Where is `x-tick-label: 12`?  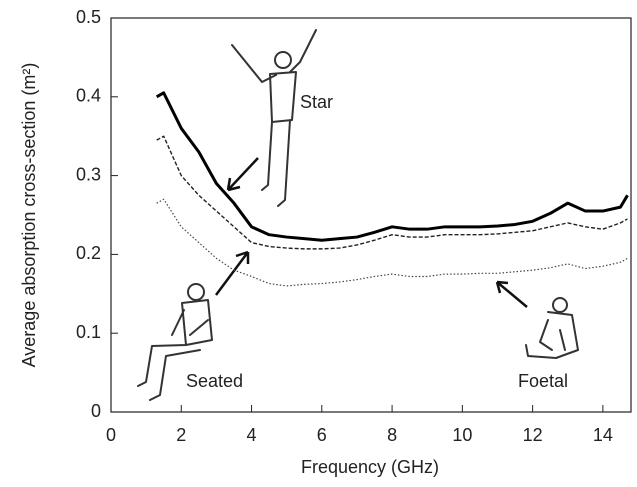 x-tick-label: 12 is located at coordinates (533, 435).